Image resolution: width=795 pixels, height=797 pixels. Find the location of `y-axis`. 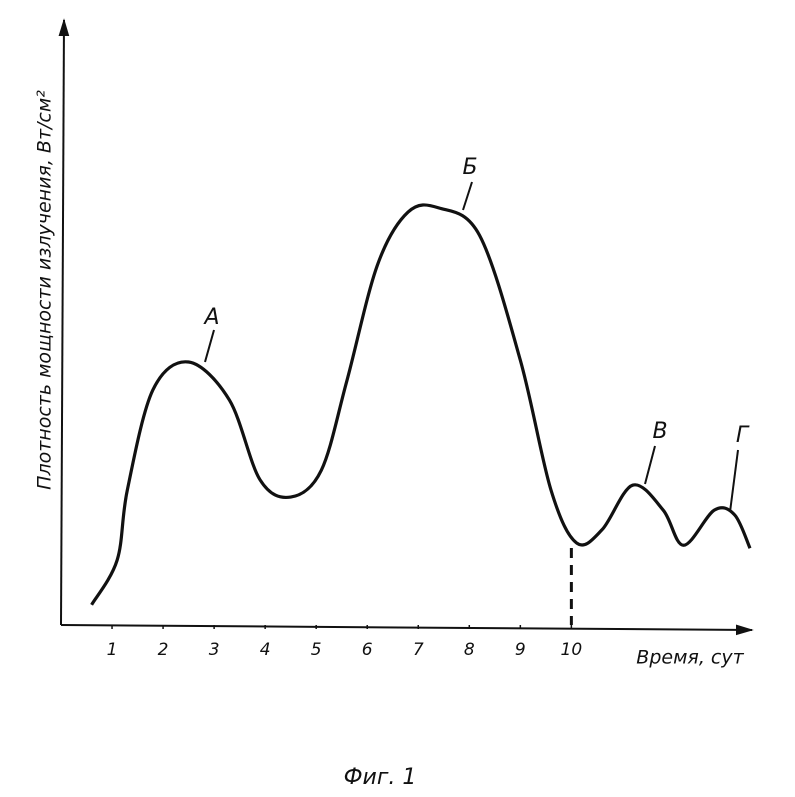

y-axis is located at coordinates (64, 322).